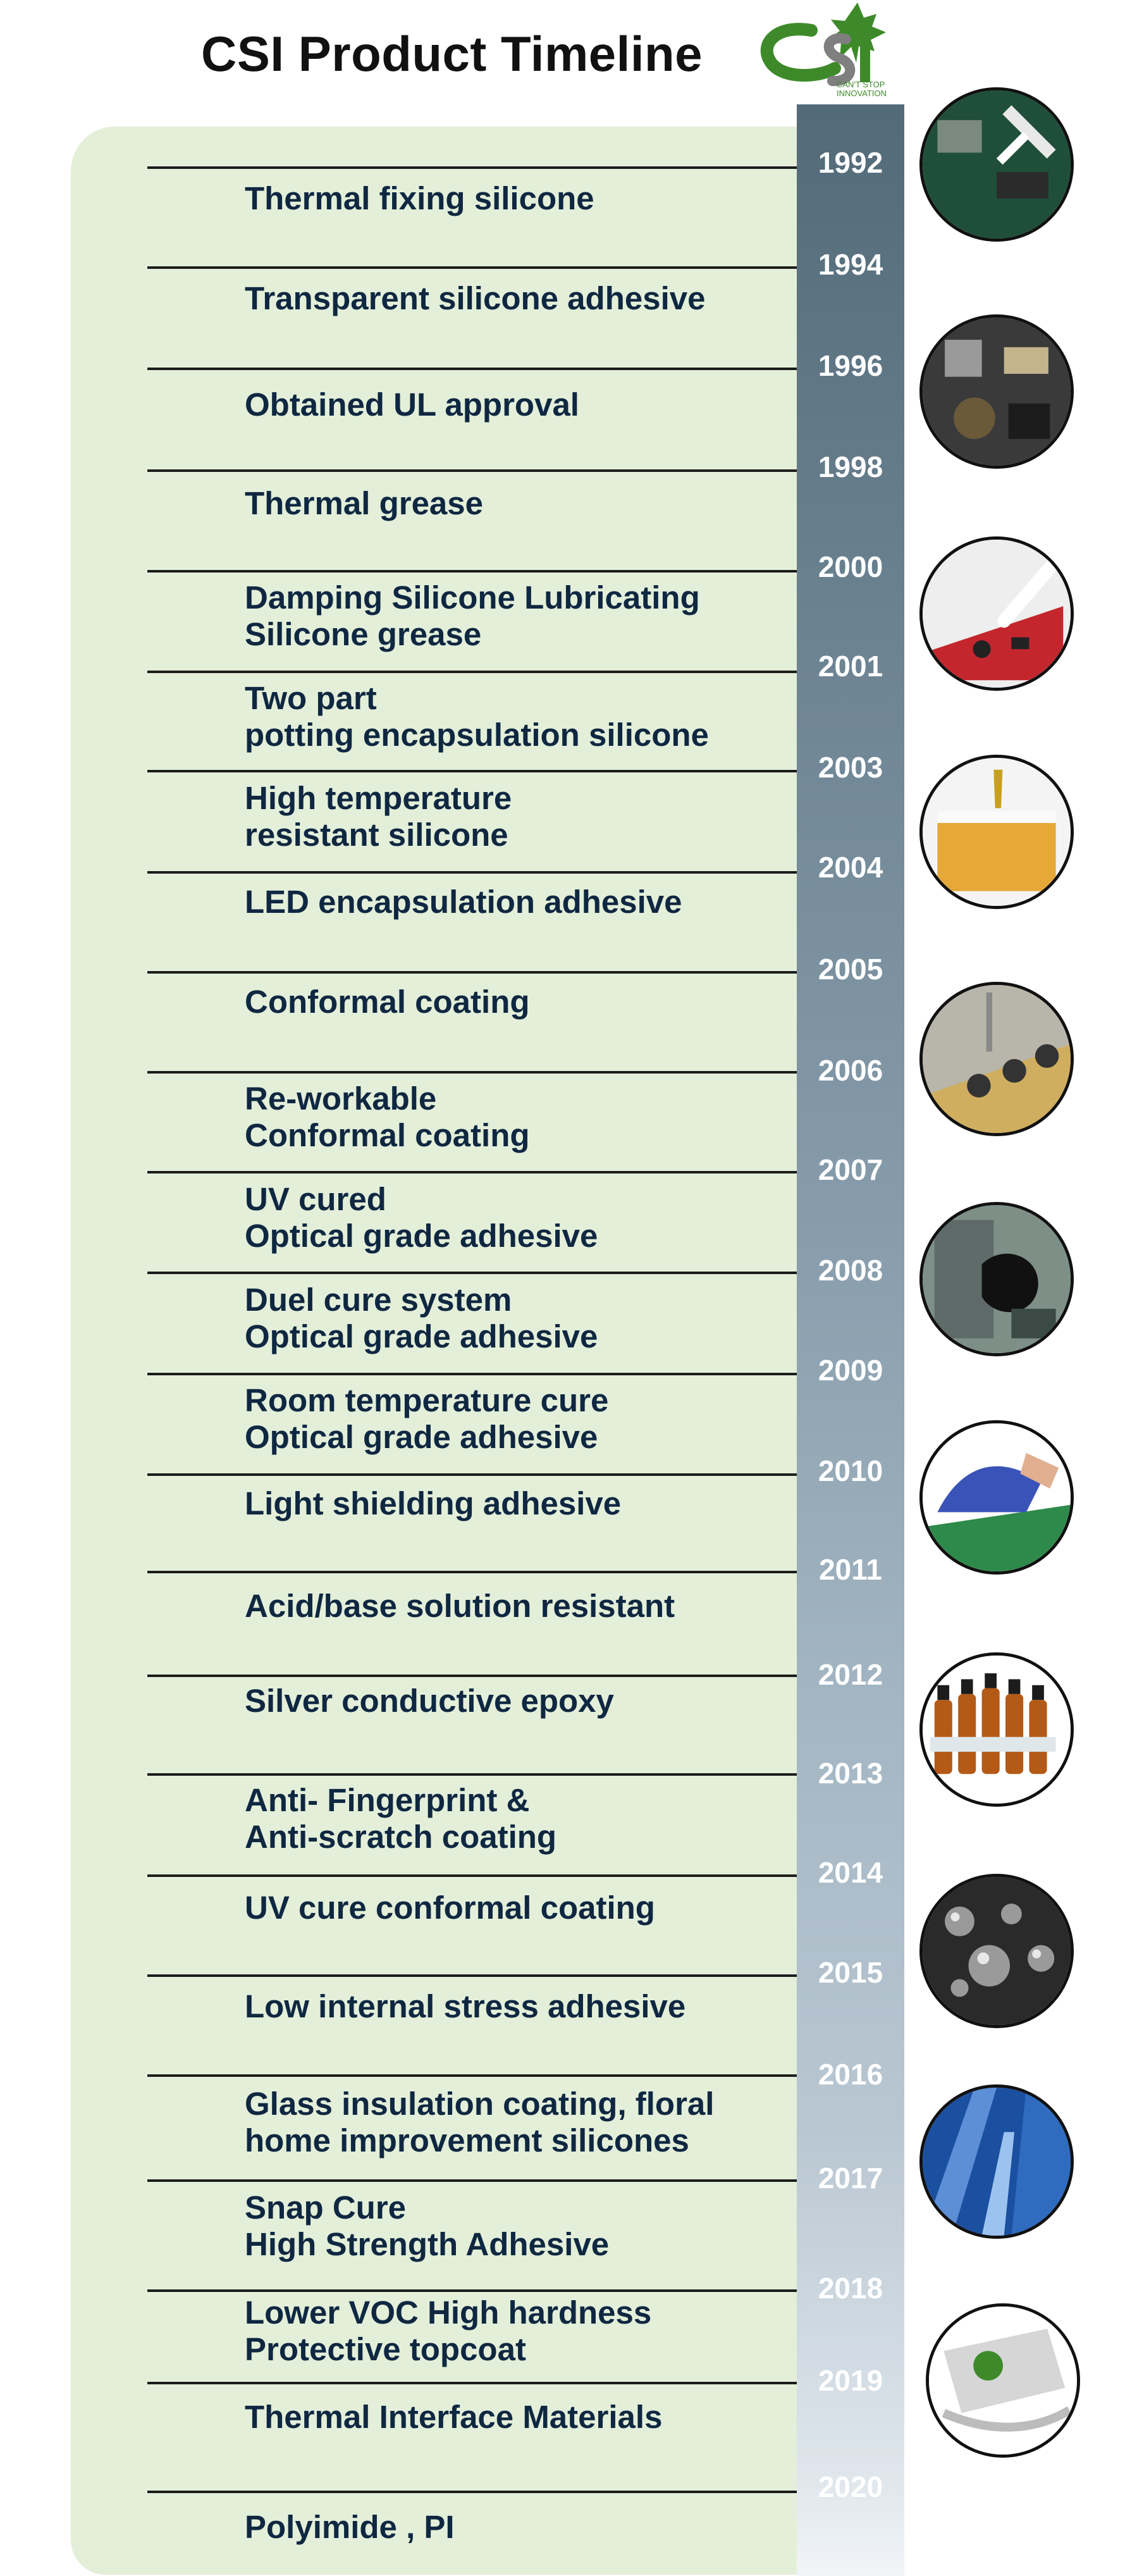 The width and height of the screenshot is (1137, 2576). What do you see at coordinates (480, 2104) in the screenshot?
I see `milestone-line: Glass insulation coating, floral` at bounding box center [480, 2104].